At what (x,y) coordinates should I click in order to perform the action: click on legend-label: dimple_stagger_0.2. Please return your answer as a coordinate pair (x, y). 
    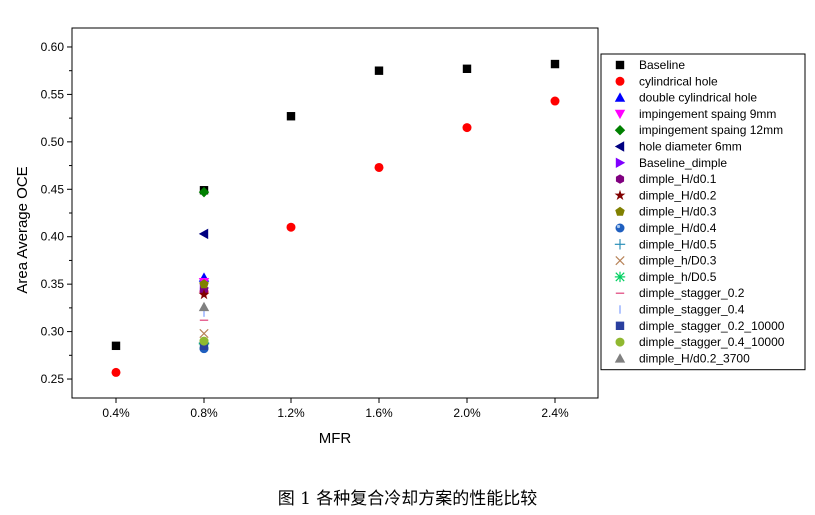
    Looking at the image, I should click on (692, 293).